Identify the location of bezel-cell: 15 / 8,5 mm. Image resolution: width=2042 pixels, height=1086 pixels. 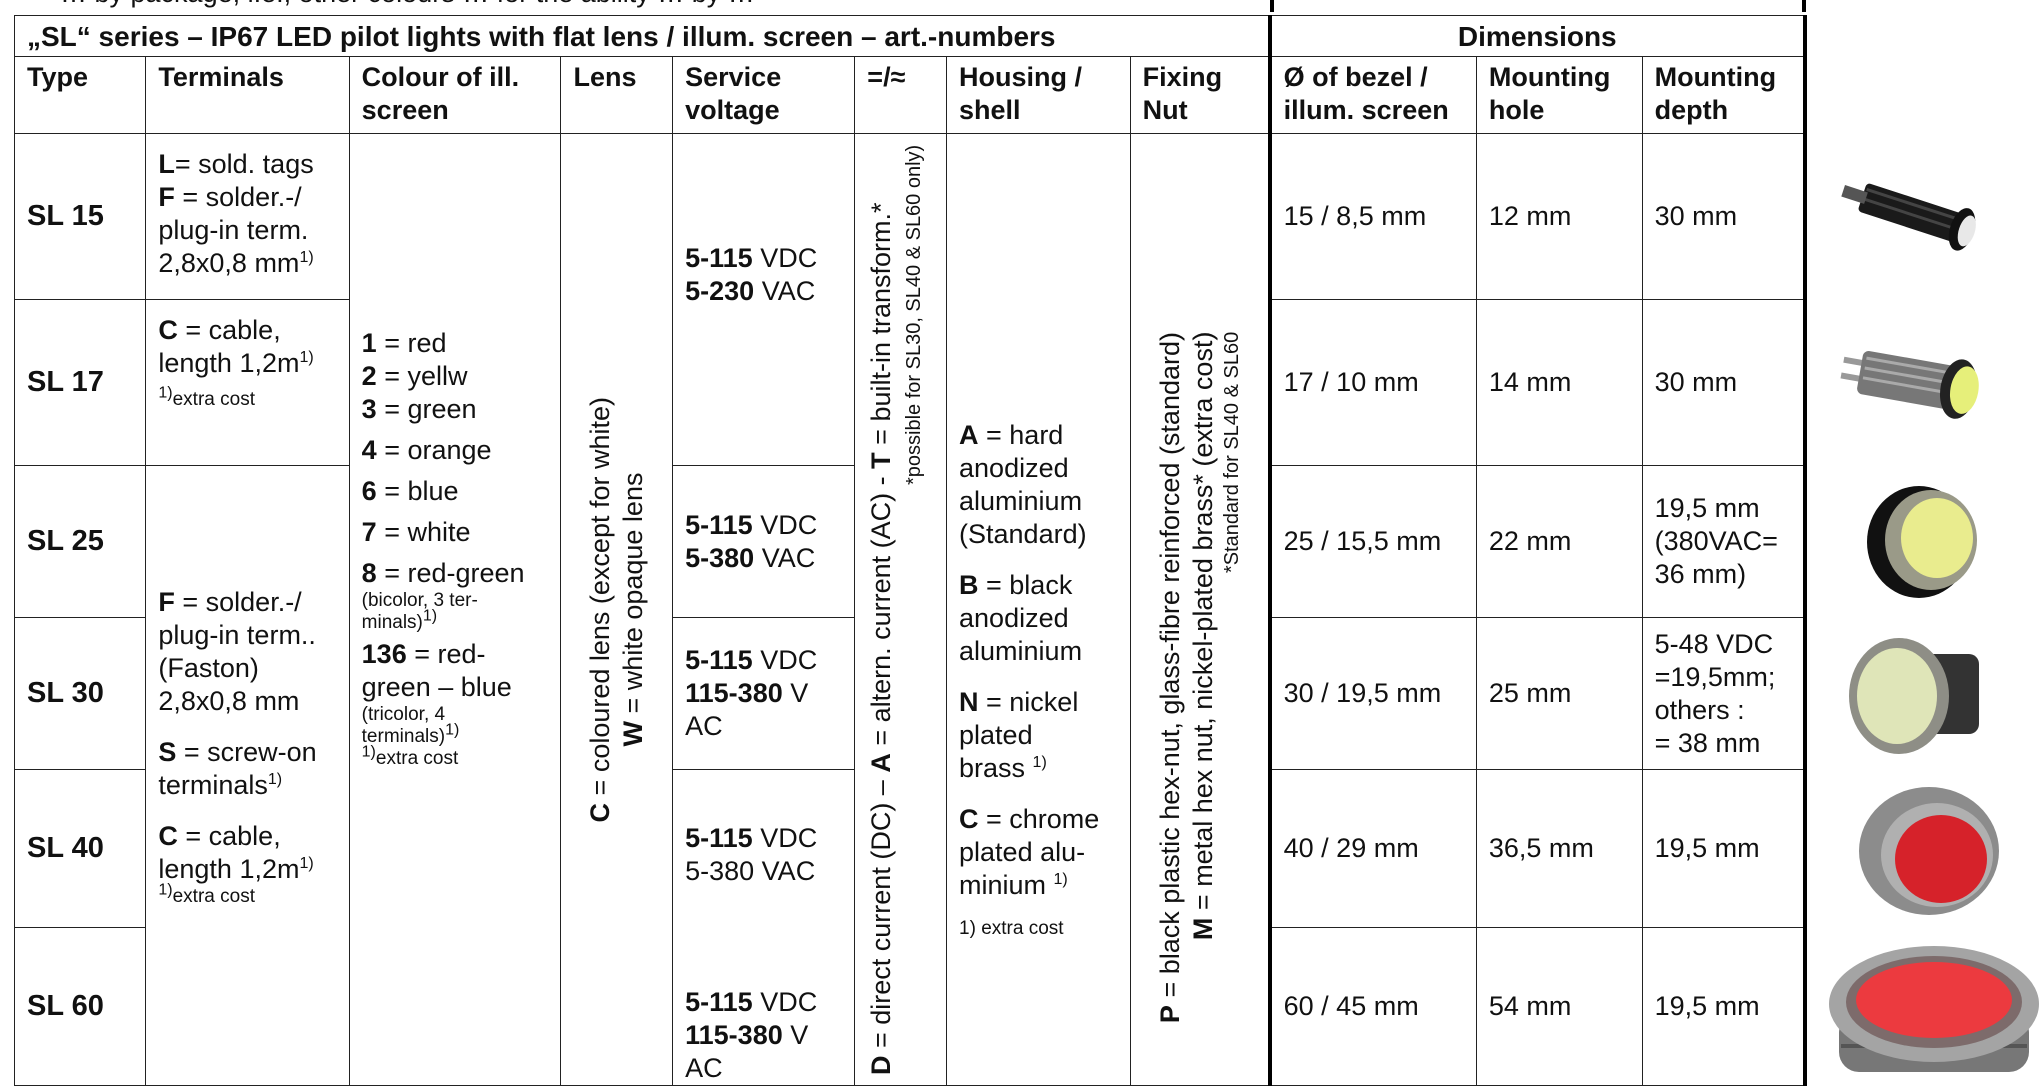
(1373, 216).